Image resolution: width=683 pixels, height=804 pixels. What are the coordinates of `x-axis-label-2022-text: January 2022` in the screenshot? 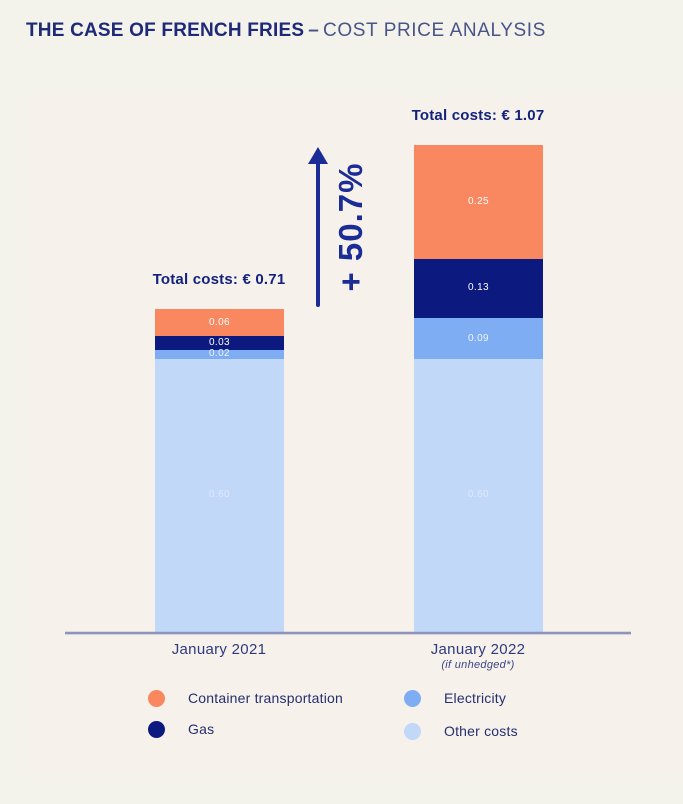 It's located at (478, 649).